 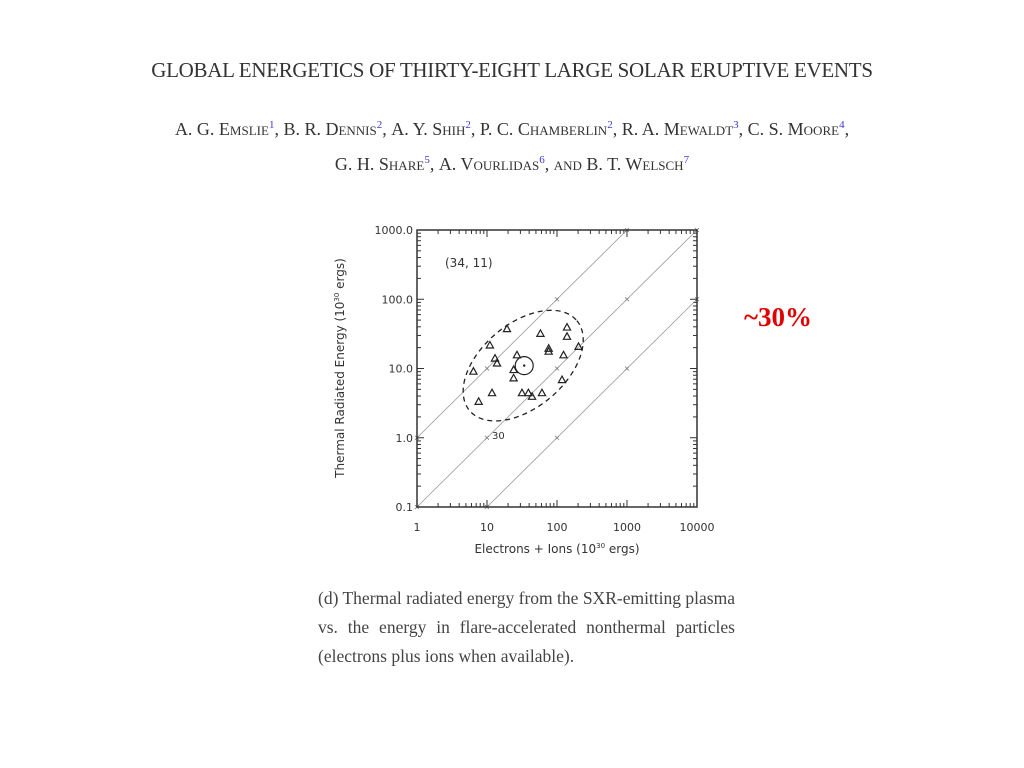 I want to click on author: C. S. Moore4, so click(x=796, y=129).